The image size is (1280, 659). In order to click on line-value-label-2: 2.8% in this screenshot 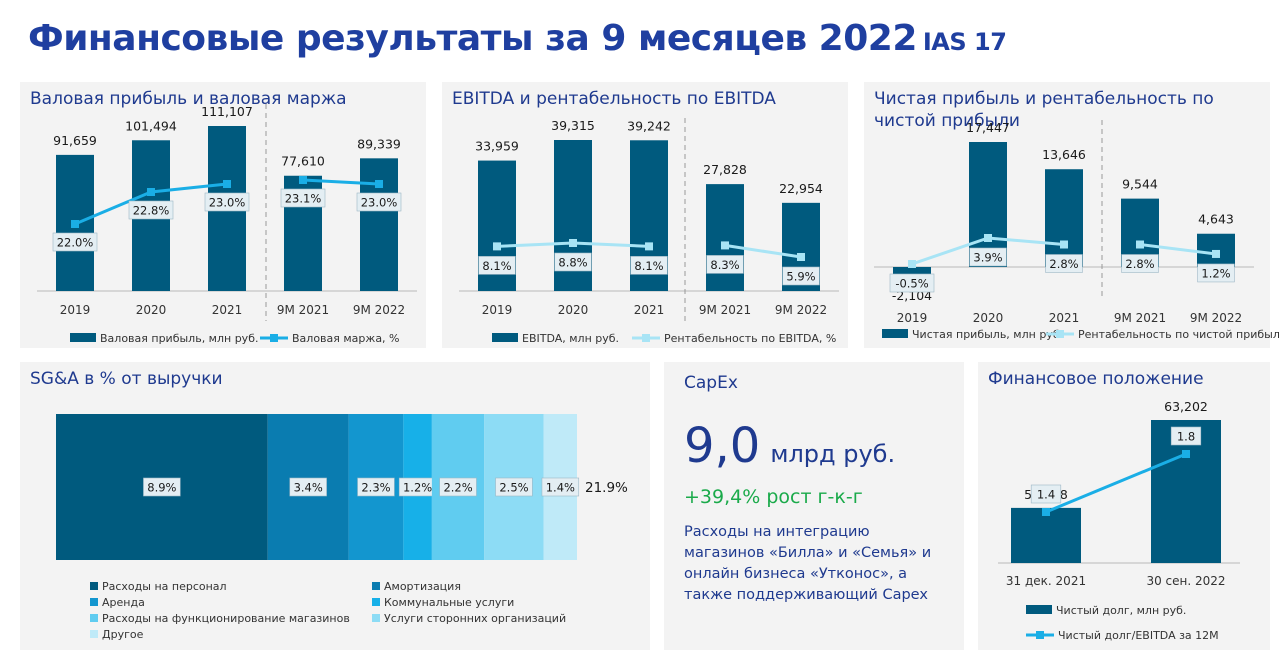, I will do `click(1063, 264)`.